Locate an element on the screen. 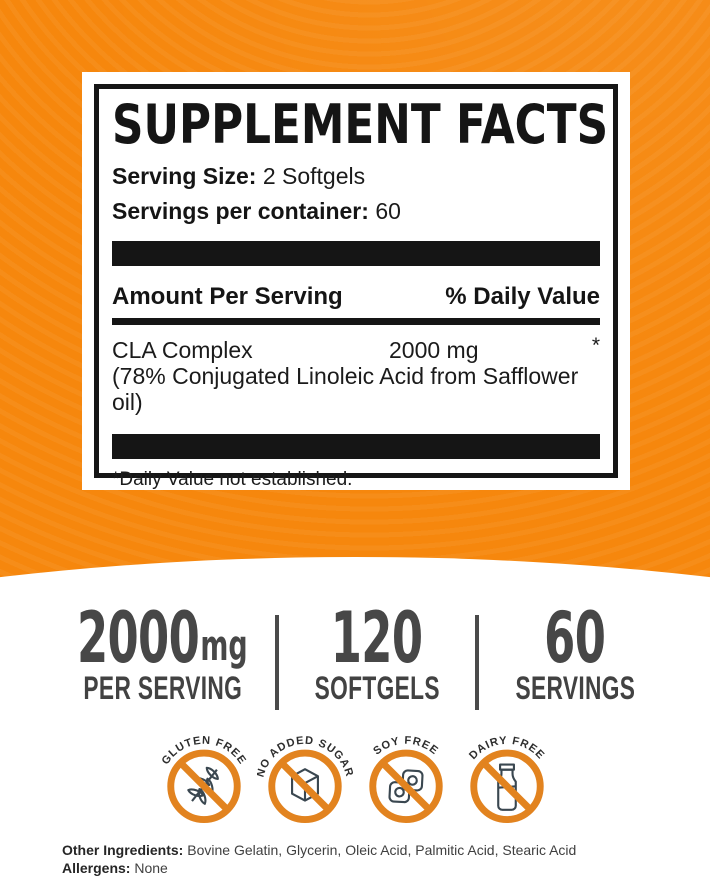  stat-servings: 60 SERVINGS is located at coordinates (575, 653).